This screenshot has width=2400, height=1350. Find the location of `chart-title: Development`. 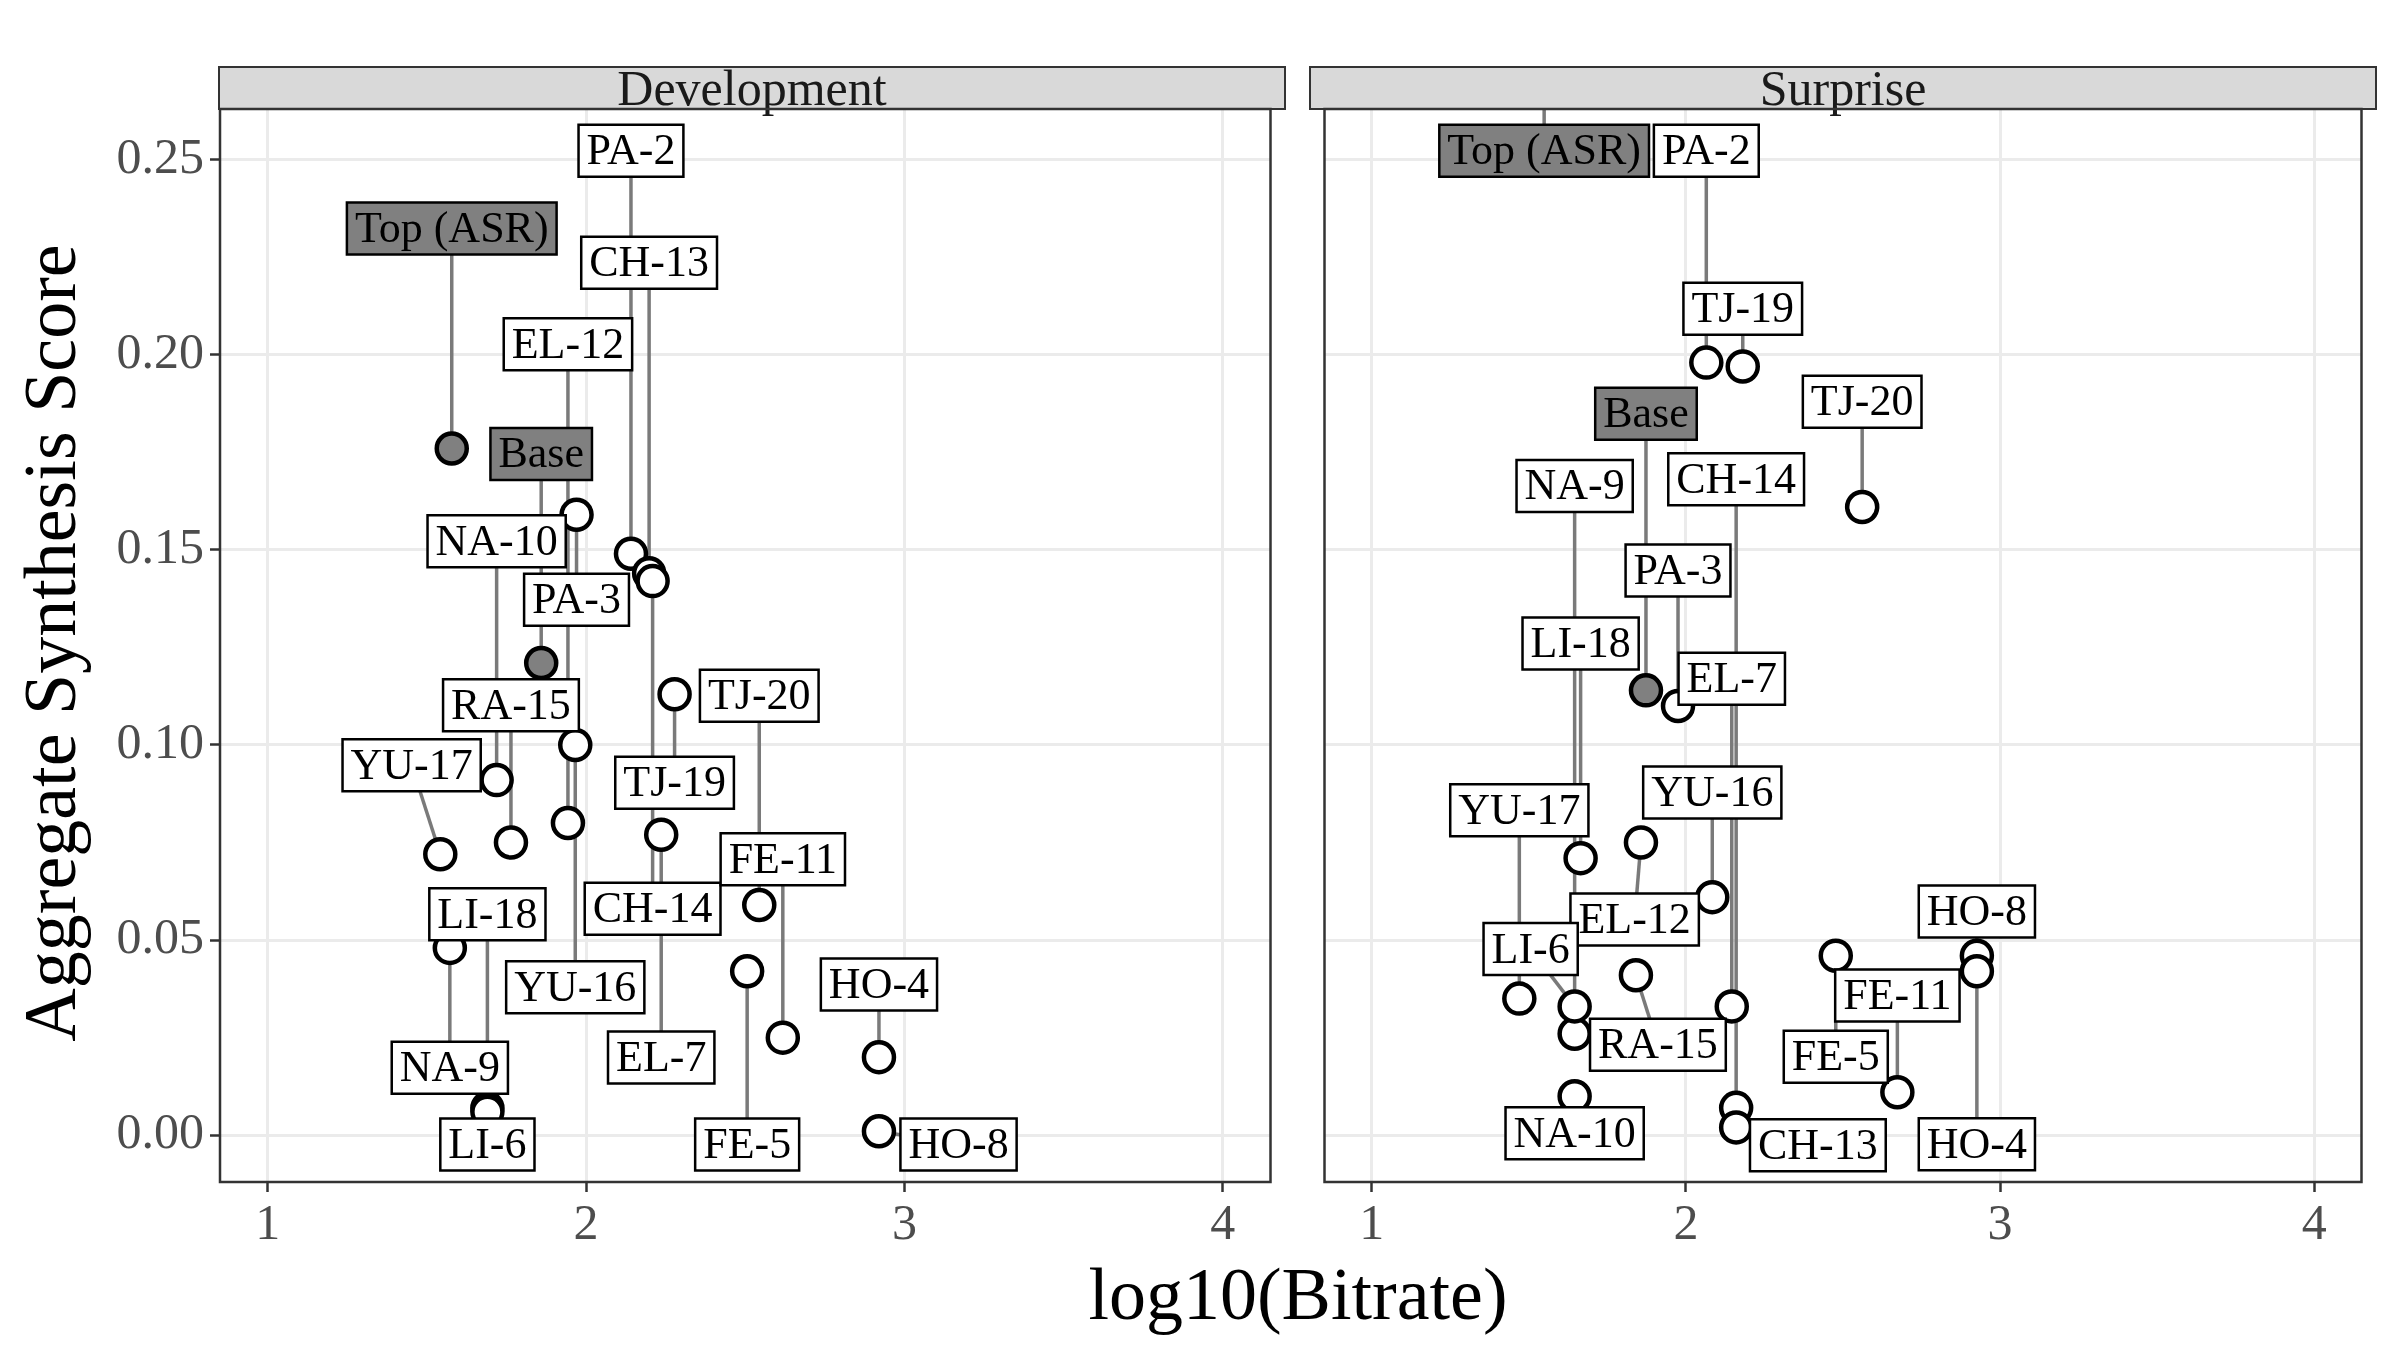

chart-title: Development is located at coordinates (752, 88).